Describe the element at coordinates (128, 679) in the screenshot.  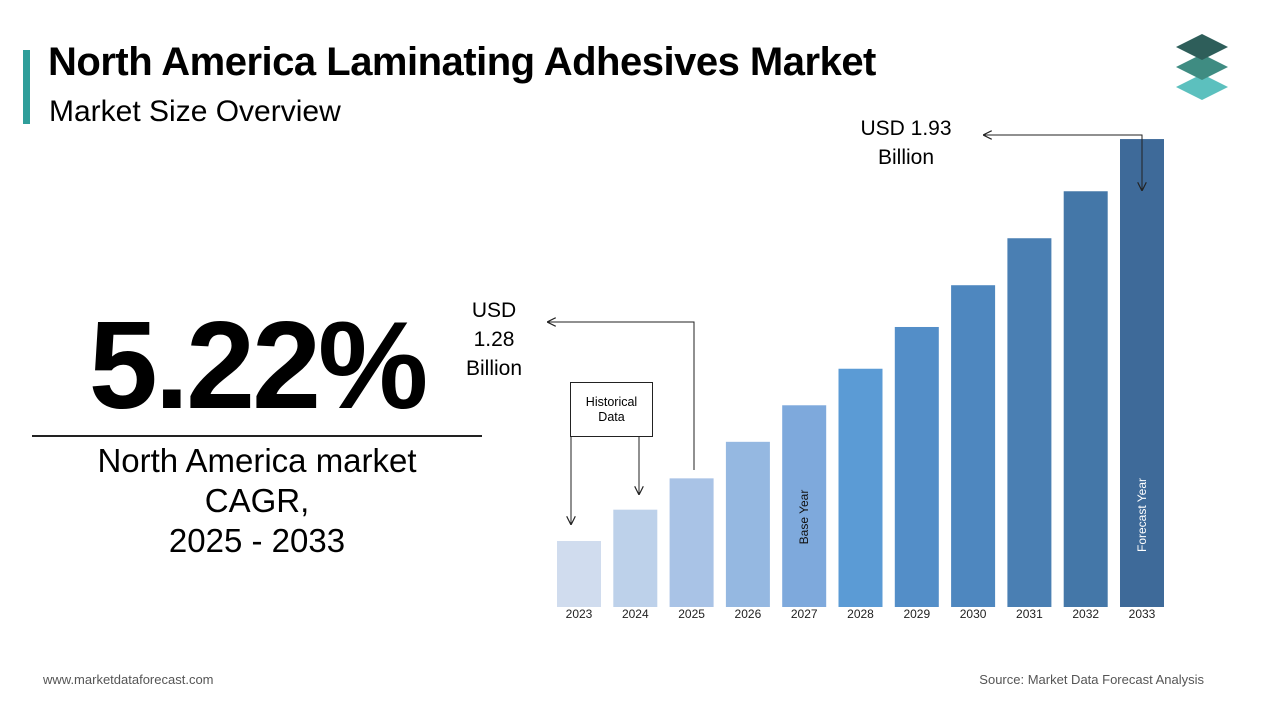
I see `website-link: www.marketdataforecast.com` at that location.